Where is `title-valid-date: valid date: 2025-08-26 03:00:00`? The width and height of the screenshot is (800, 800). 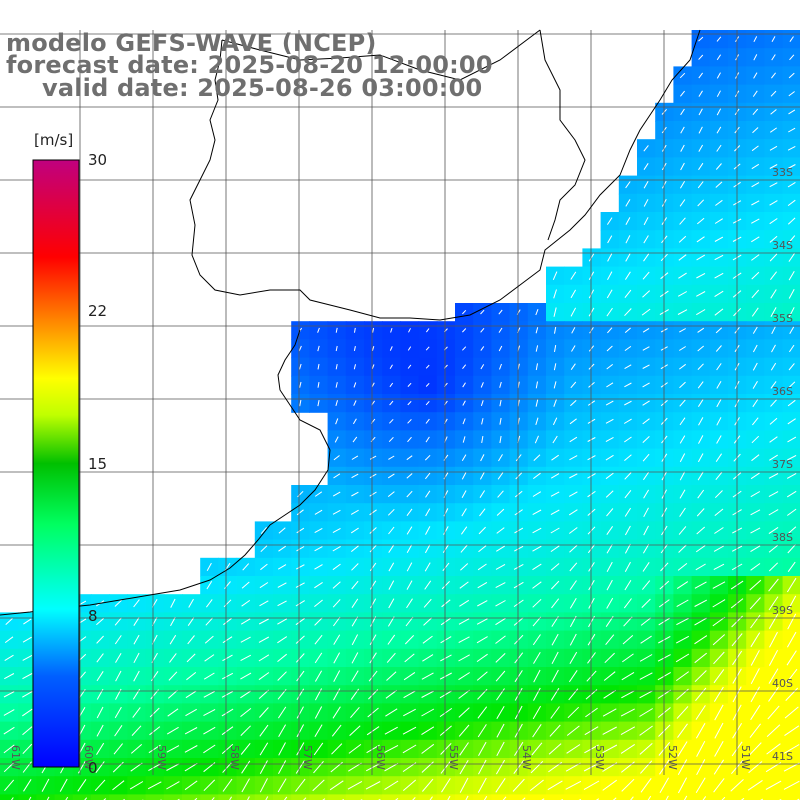 title-valid-date: valid date: 2025-08-26 03:00:00 is located at coordinates (262, 88).